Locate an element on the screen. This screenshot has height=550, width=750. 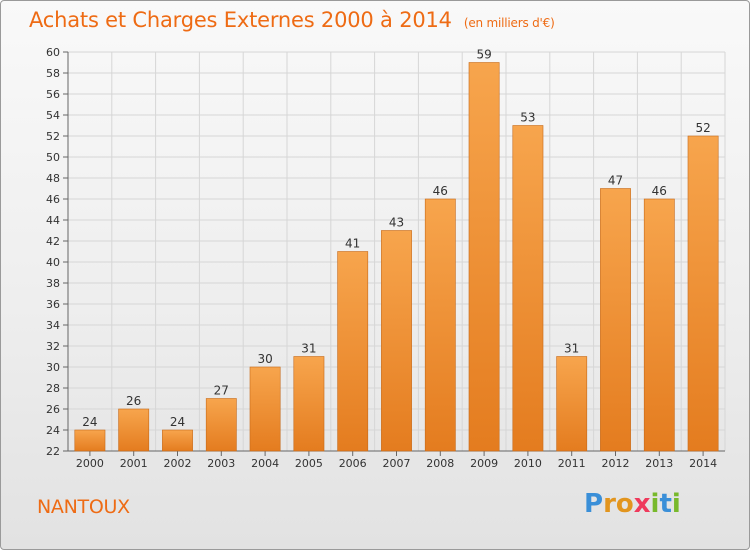
x-tick-label: 2006 is located at coordinates (353, 463).